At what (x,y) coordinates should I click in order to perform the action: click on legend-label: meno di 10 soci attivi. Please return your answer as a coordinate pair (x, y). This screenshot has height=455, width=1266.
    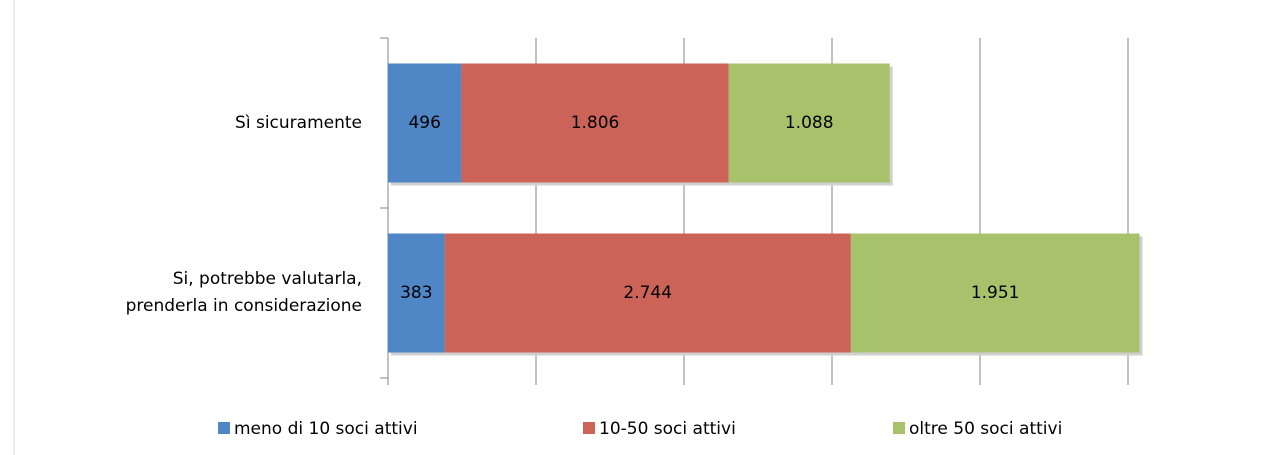
    Looking at the image, I should click on (326, 429).